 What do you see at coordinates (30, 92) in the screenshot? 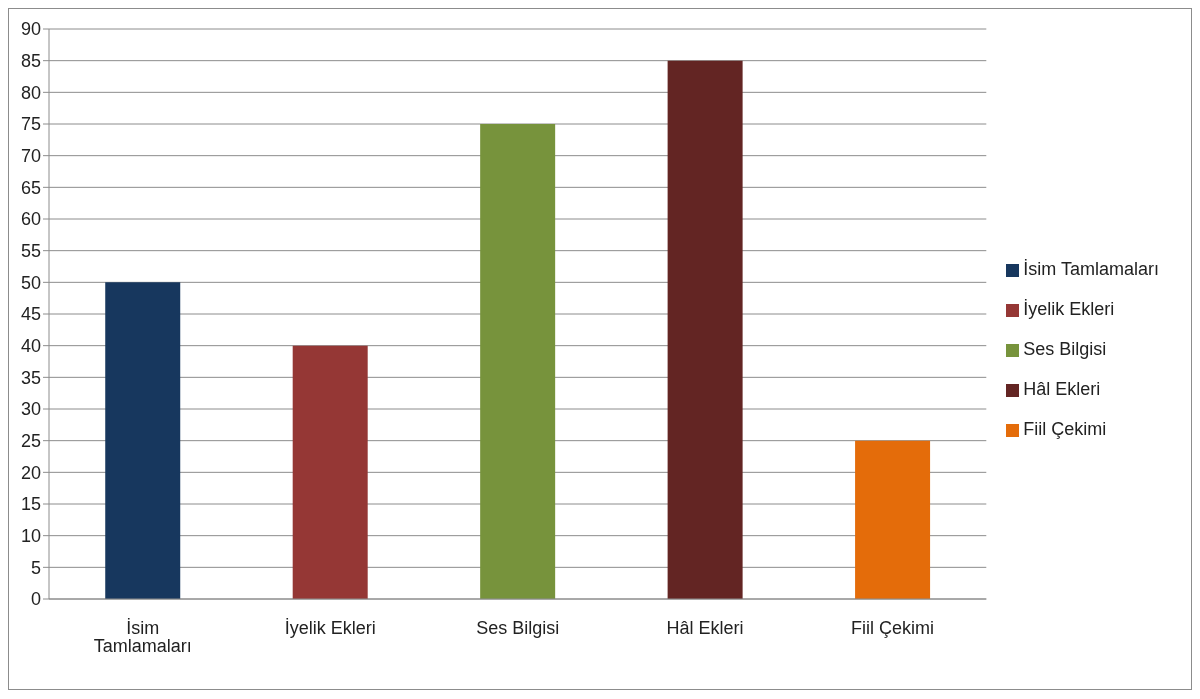
I see `y-tick-label: 80` at bounding box center [30, 92].